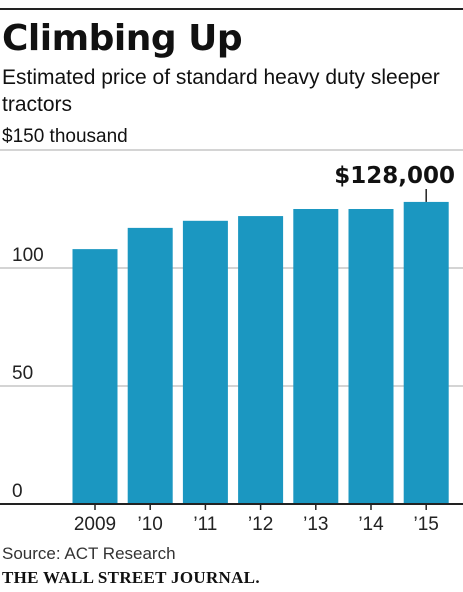 The height and width of the screenshot is (592, 463). Describe the element at coordinates (89, 553) in the screenshot. I see `source-note: Source: ACT Research` at that location.